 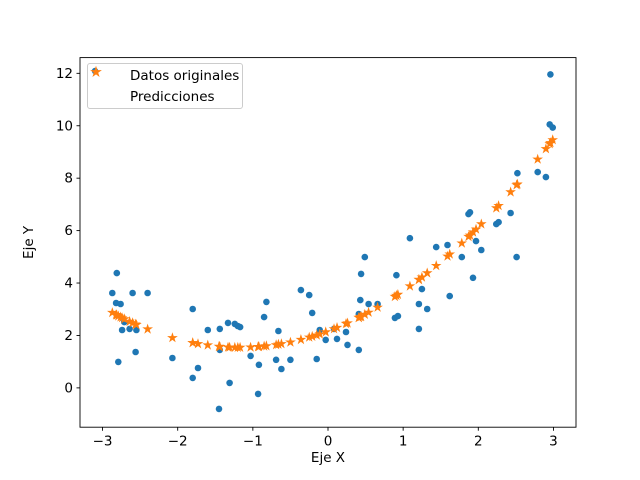 What do you see at coordinates (29, 242) in the screenshot?
I see `y-axis-title: Eje Y` at bounding box center [29, 242].